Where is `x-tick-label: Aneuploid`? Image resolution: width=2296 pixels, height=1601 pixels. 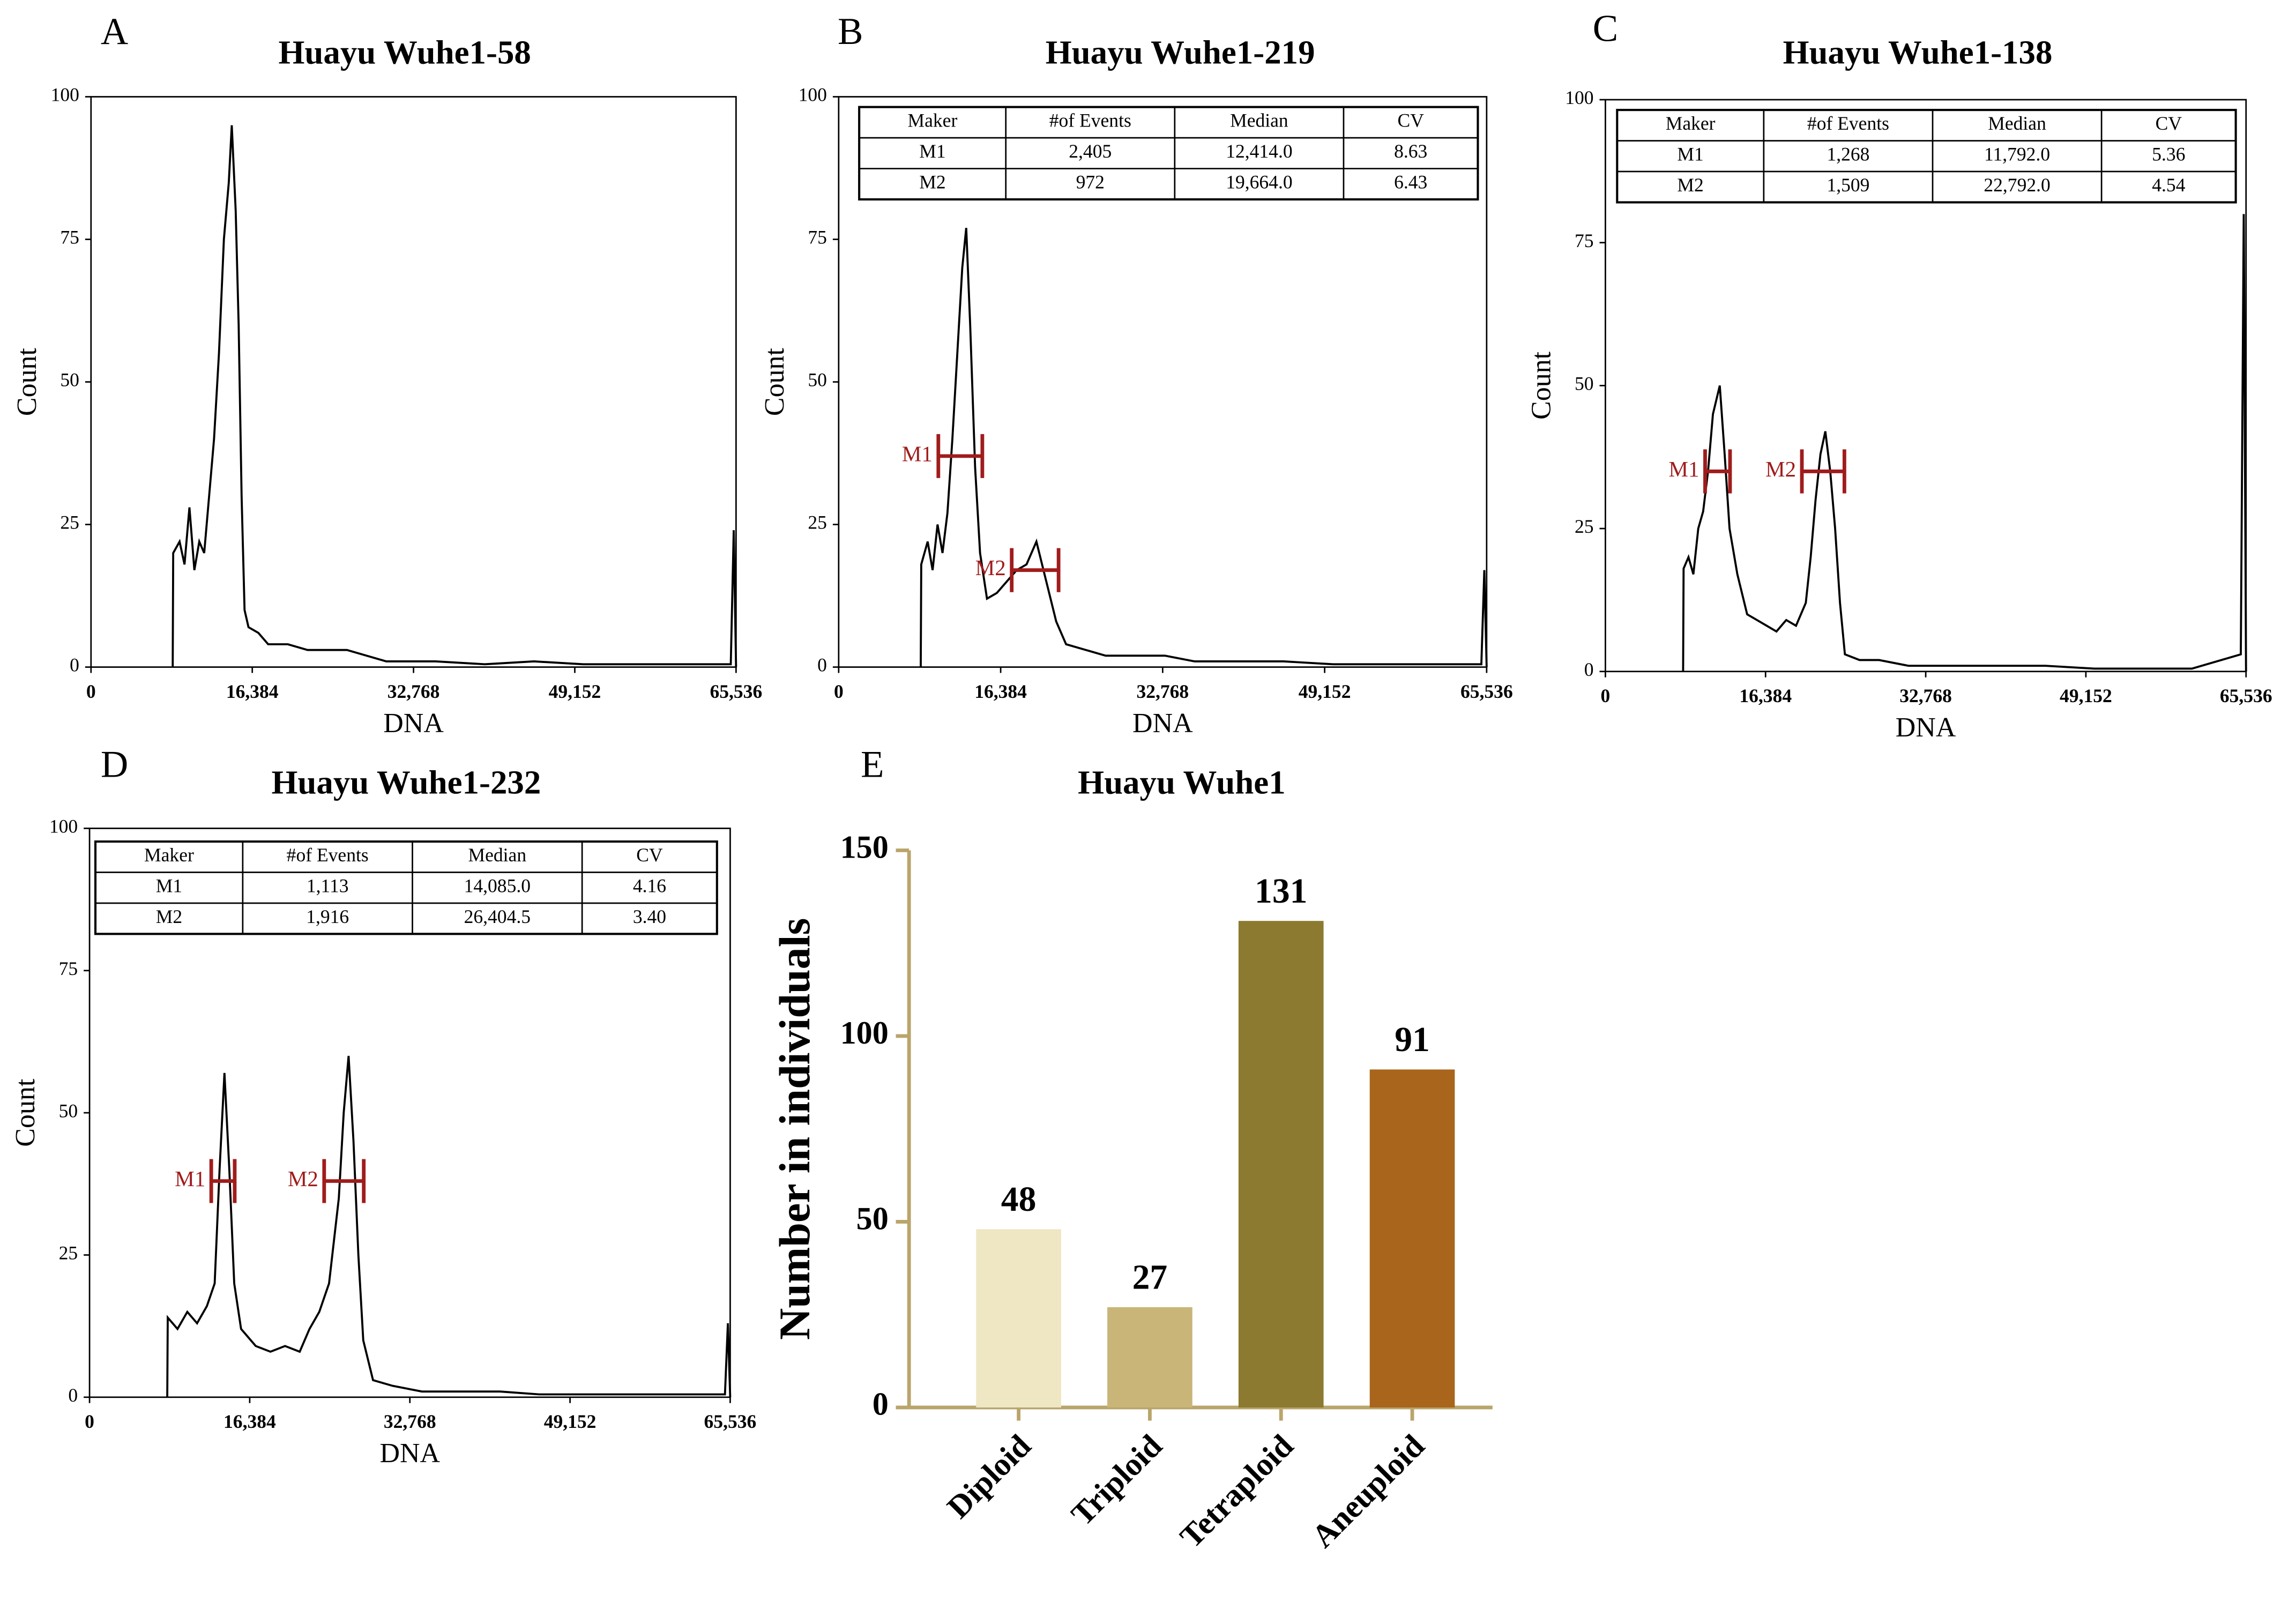
x-tick-label: Aneuploid is located at coordinates (1369, 1491).